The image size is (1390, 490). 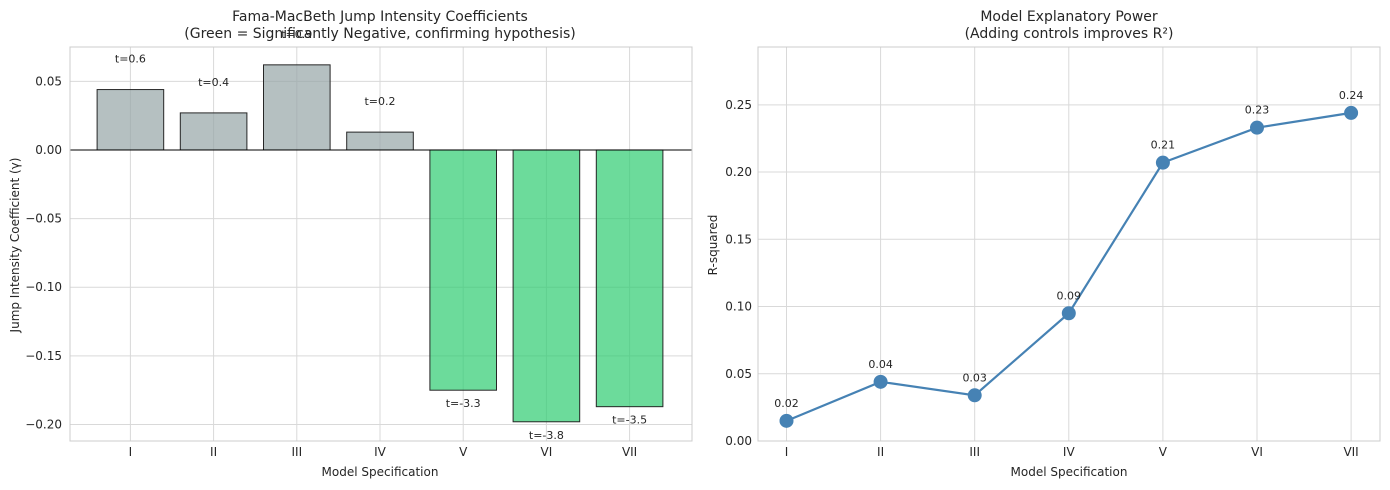 What do you see at coordinates (1069, 34) in the screenshot?
I see `right-chart-subtitle: (Adding controls improves R²)` at bounding box center [1069, 34].